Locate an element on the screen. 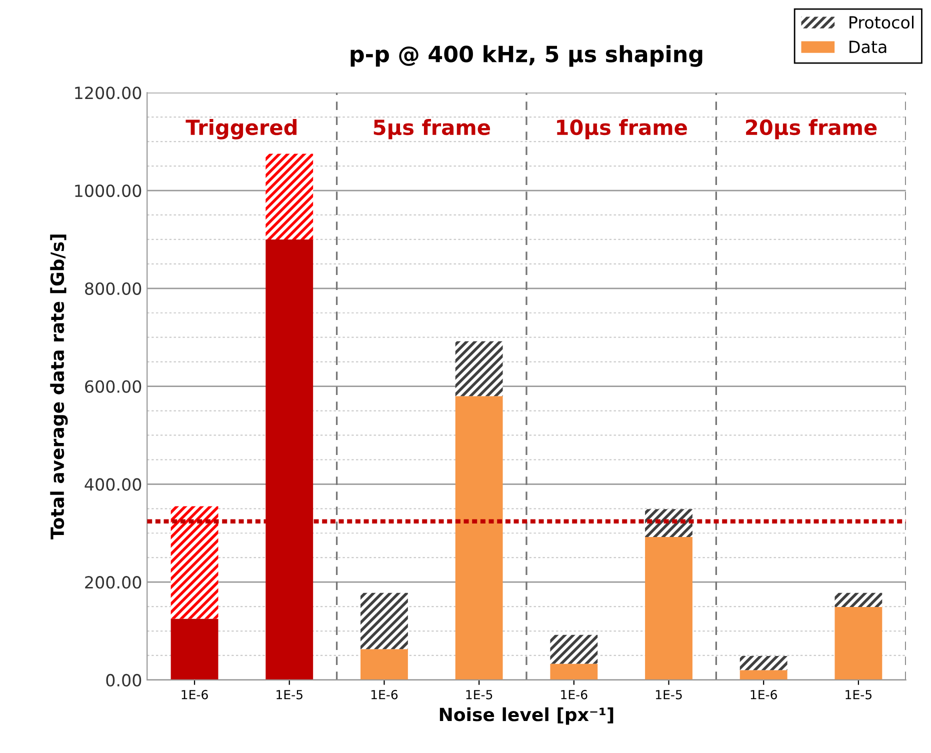 The image size is (931, 753). legend-label: Protocol is located at coordinates (882, 22).